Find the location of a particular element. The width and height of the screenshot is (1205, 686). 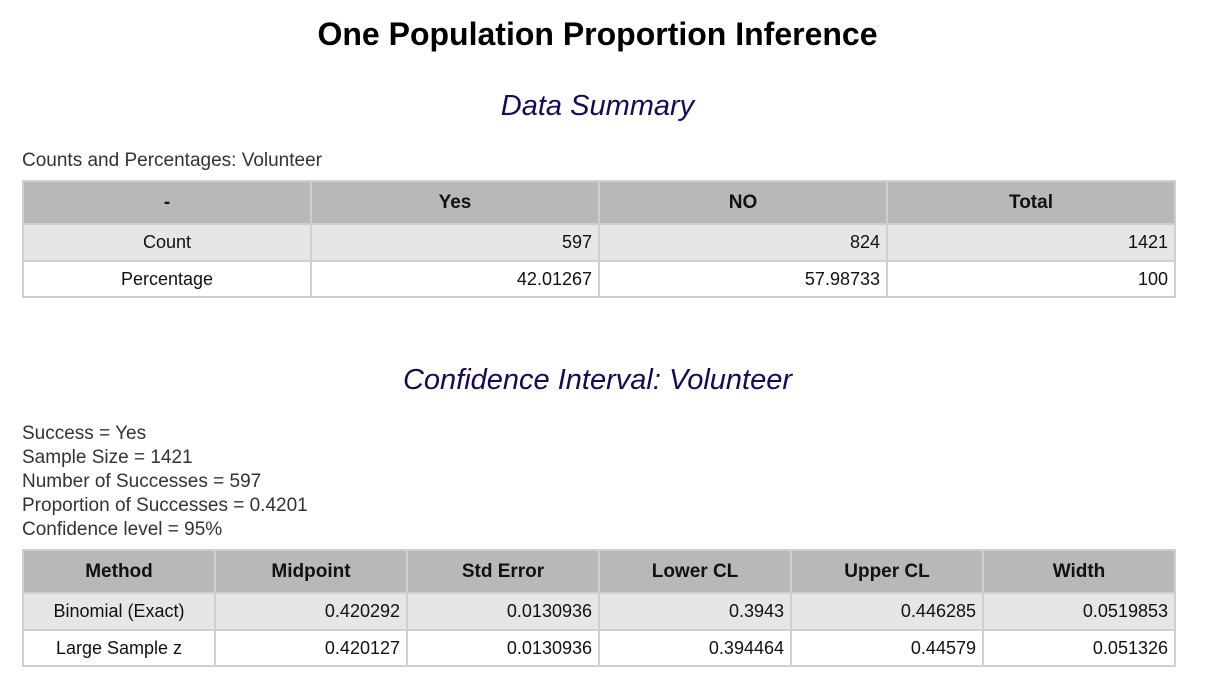

ci-header-upper-cl: Upper CL is located at coordinates (887, 571).